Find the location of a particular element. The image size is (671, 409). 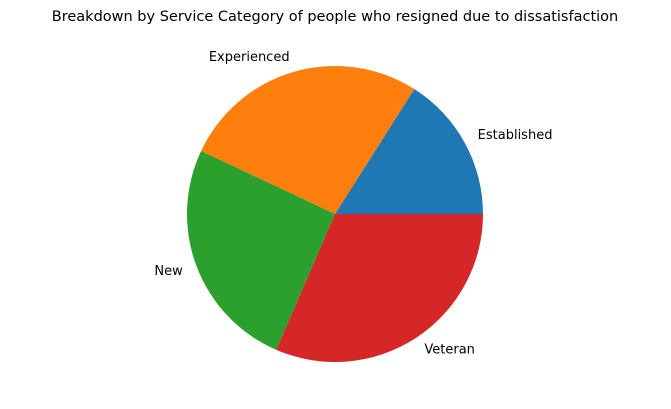

pie-label-veteran: Veteran is located at coordinates (449, 350).